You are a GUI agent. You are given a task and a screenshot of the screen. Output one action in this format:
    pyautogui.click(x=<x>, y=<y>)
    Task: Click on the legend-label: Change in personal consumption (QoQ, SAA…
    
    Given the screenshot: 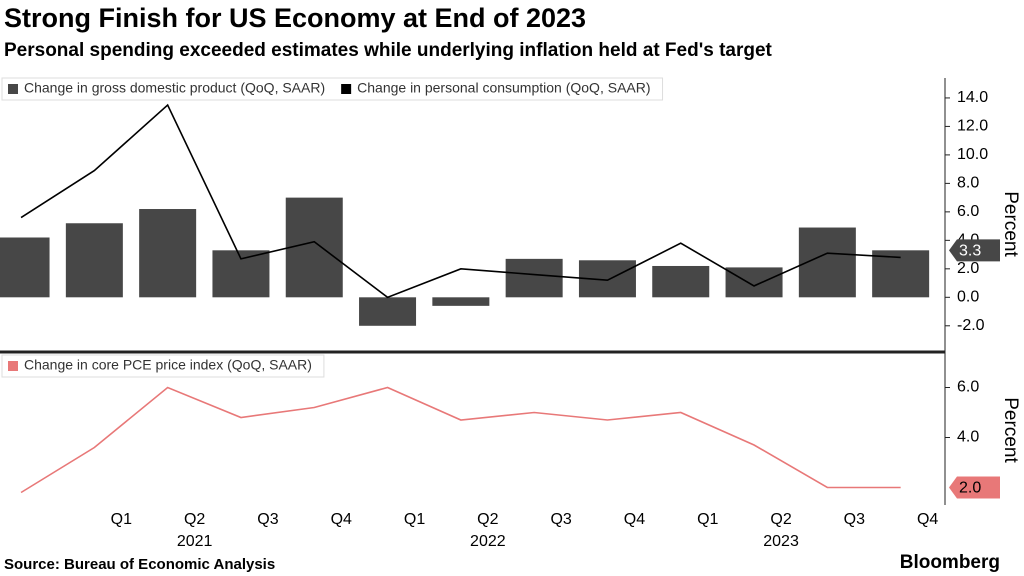 What is the action you would take?
    pyautogui.click(x=503, y=88)
    